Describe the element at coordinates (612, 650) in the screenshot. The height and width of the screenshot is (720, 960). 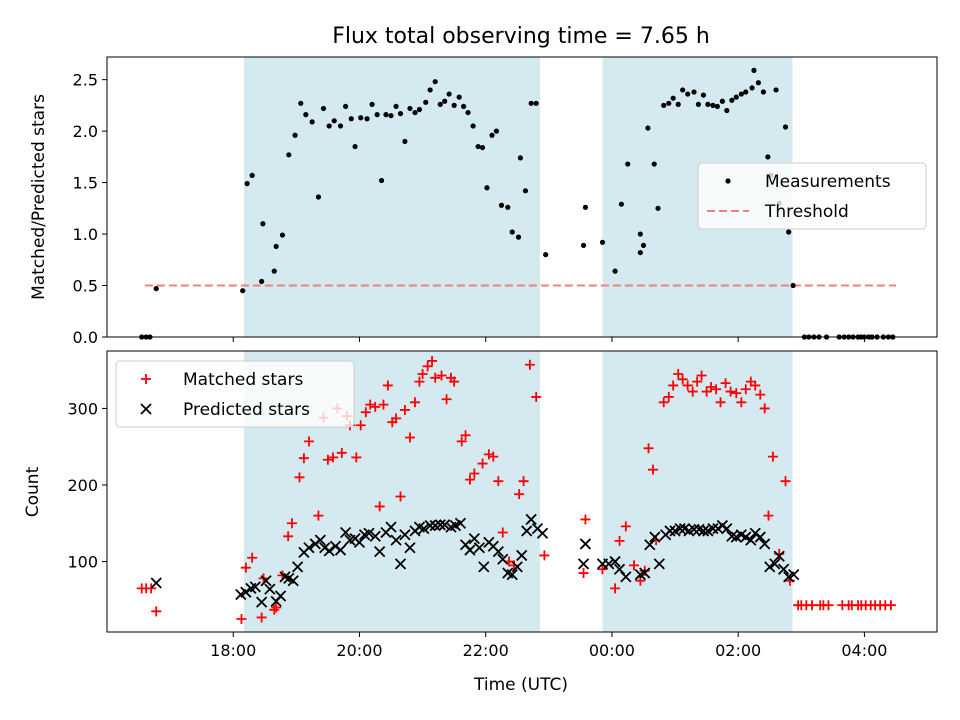
I see `x-tick-label: 00:00` at that location.